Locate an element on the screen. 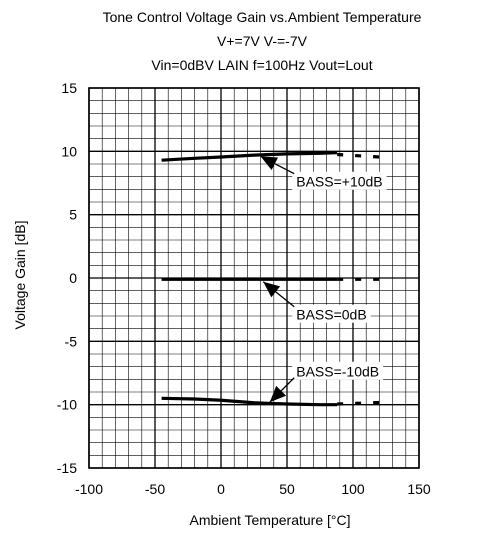 Image resolution: width=479 pixels, height=541 pixels. x-tick-label: -100 is located at coordinates (89, 489).